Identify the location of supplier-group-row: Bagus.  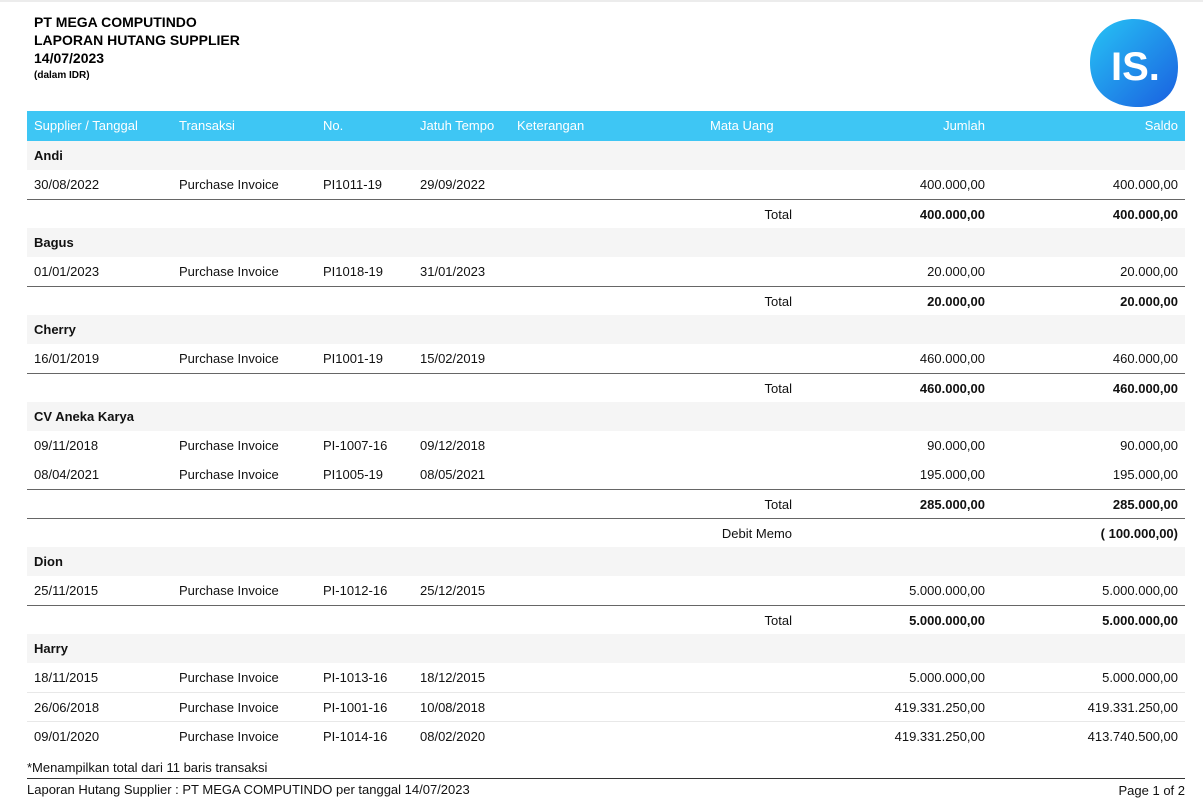
(606, 242).